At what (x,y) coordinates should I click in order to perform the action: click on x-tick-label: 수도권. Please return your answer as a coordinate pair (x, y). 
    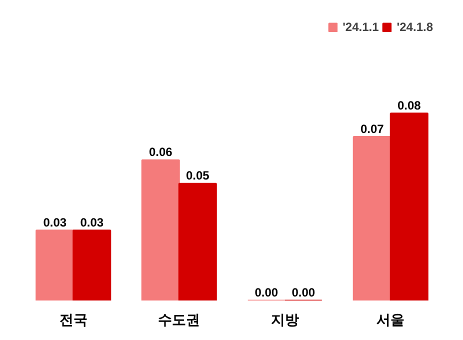
    Looking at the image, I should click on (179, 320).